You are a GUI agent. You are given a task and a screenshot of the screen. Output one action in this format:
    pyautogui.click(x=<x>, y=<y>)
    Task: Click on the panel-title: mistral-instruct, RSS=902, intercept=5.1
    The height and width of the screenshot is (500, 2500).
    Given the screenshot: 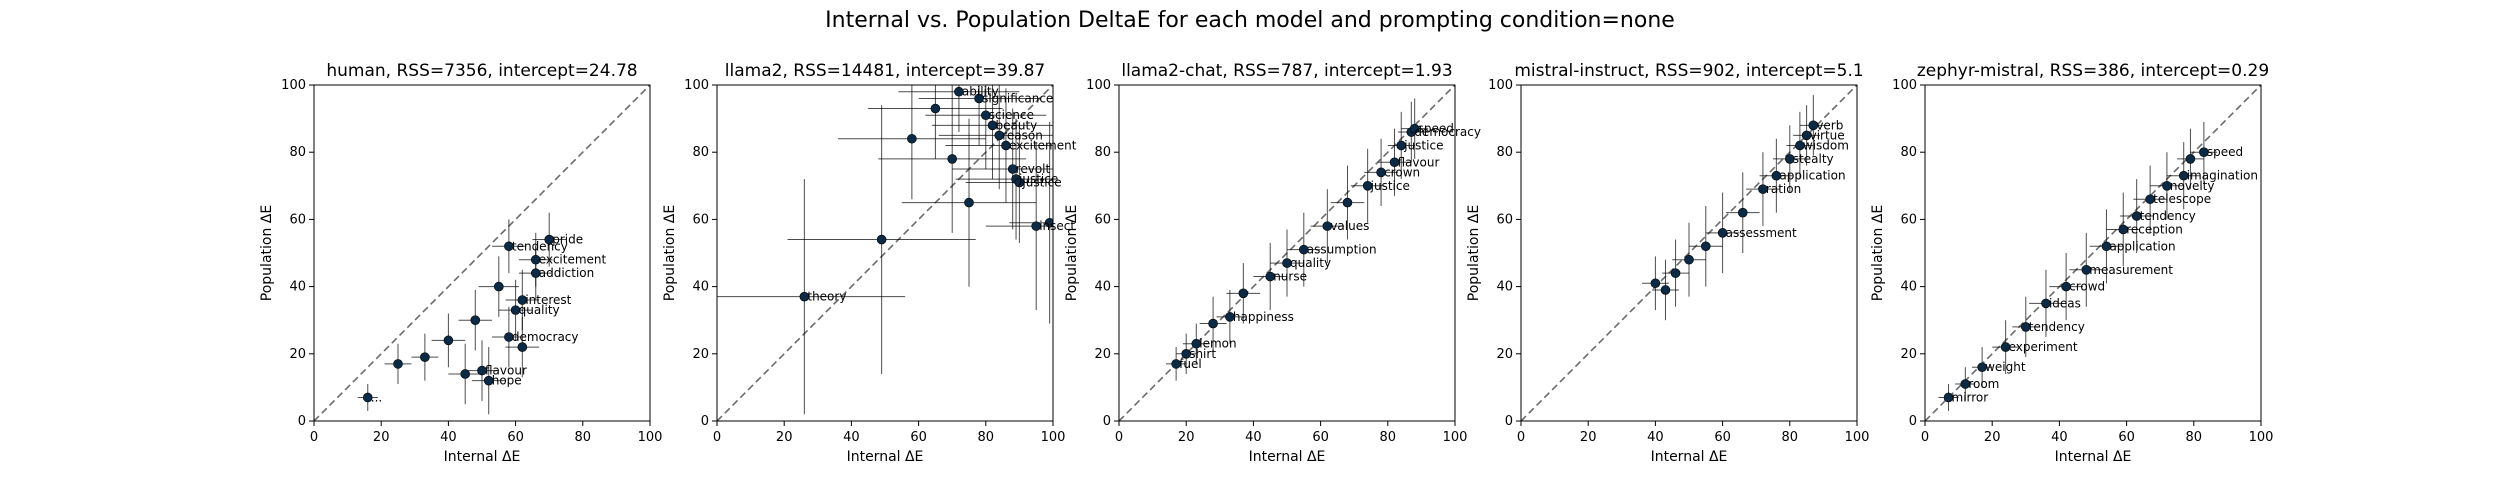 What is the action you would take?
    pyautogui.click(x=1688, y=71)
    